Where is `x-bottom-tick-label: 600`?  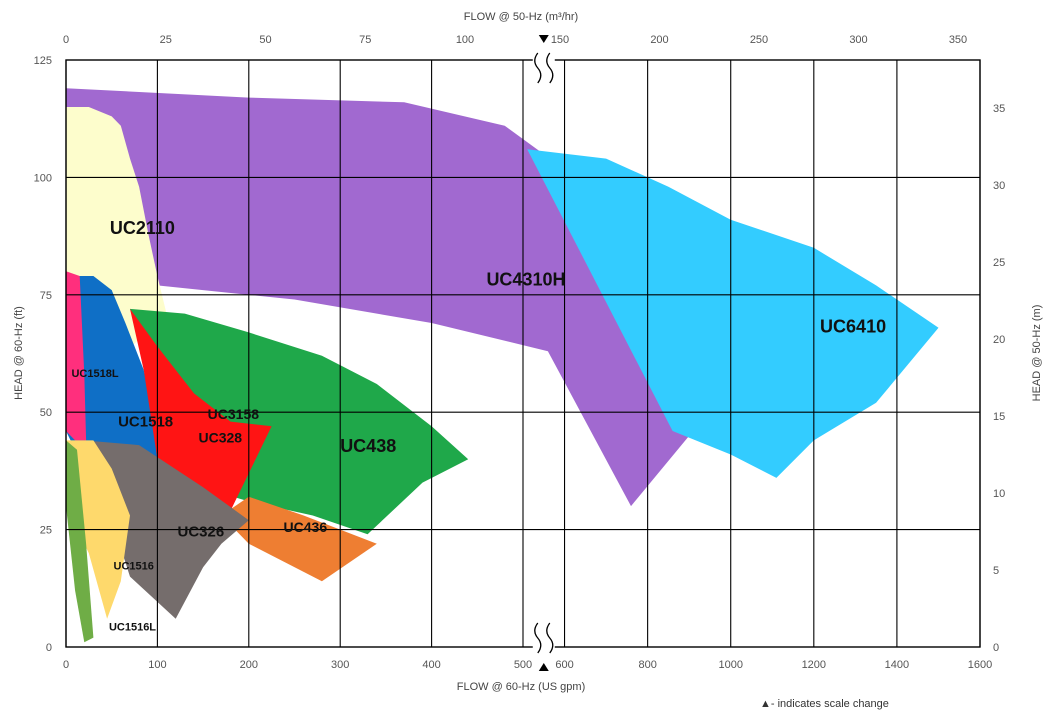
x-bottom-tick-label: 600 is located at coordinates (564, 665).